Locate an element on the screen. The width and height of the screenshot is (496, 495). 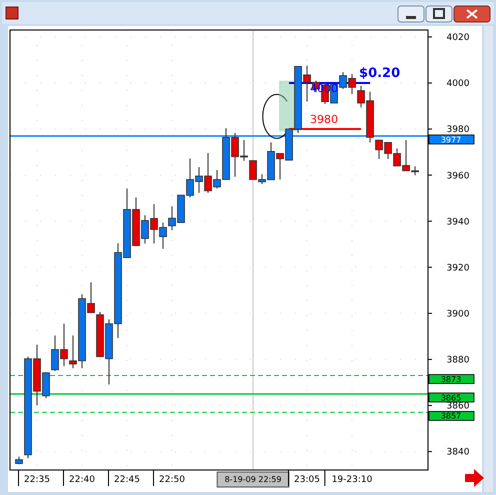
ref-line-label: 3977 is located at coordinates (451, 139).